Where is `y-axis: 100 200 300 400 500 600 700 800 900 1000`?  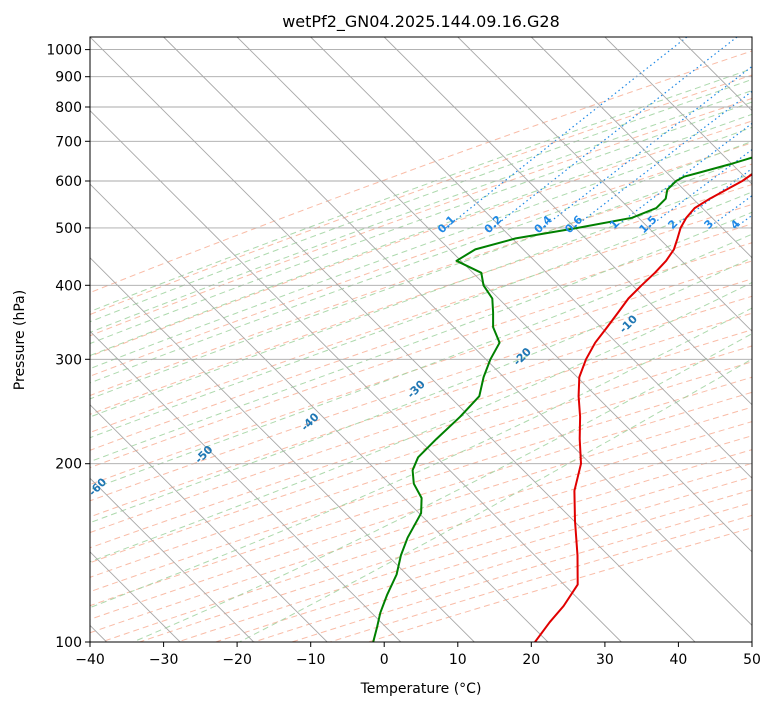
y-axis: 100 200 300 400 500 600 700 800 900 1000 is located at coordinates (68, 347).